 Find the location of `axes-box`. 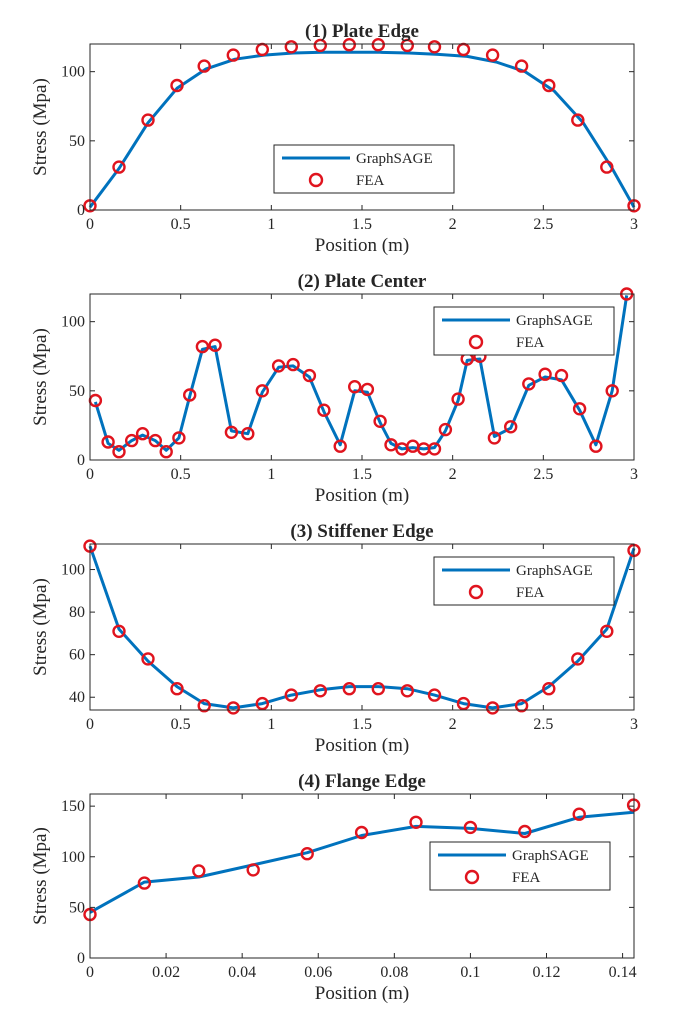

axes-box is located at coordinates (362, 876).